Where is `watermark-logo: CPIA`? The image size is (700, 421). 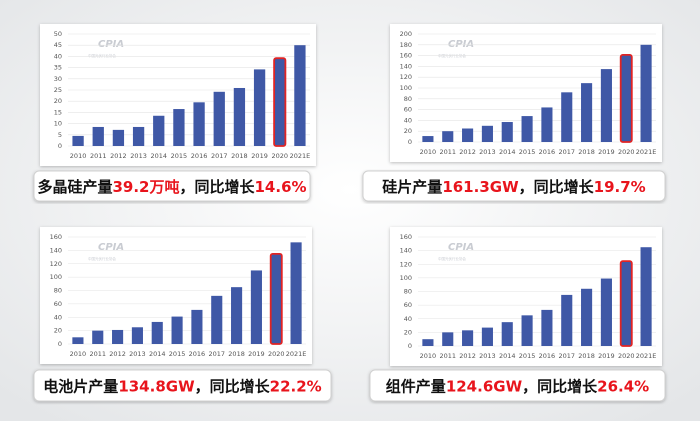
watermark-logo: CPIA is located at coordinates (461, 247).